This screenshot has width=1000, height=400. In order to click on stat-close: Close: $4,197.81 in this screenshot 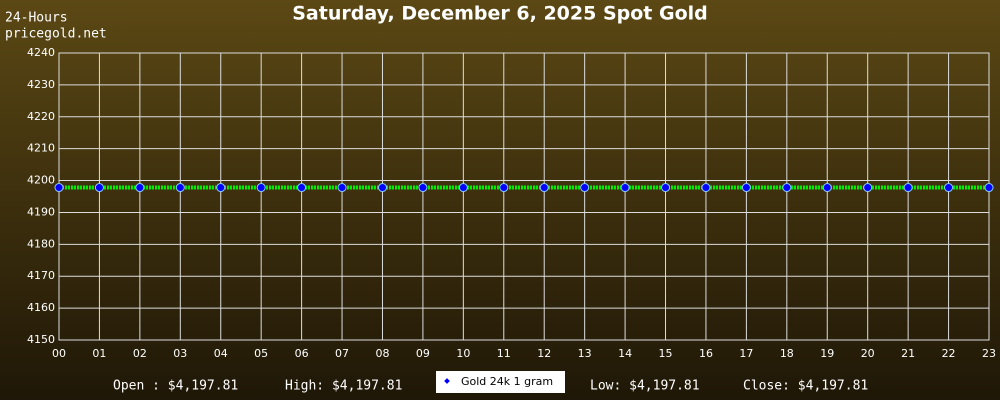, I will do `click(805, 386)`.